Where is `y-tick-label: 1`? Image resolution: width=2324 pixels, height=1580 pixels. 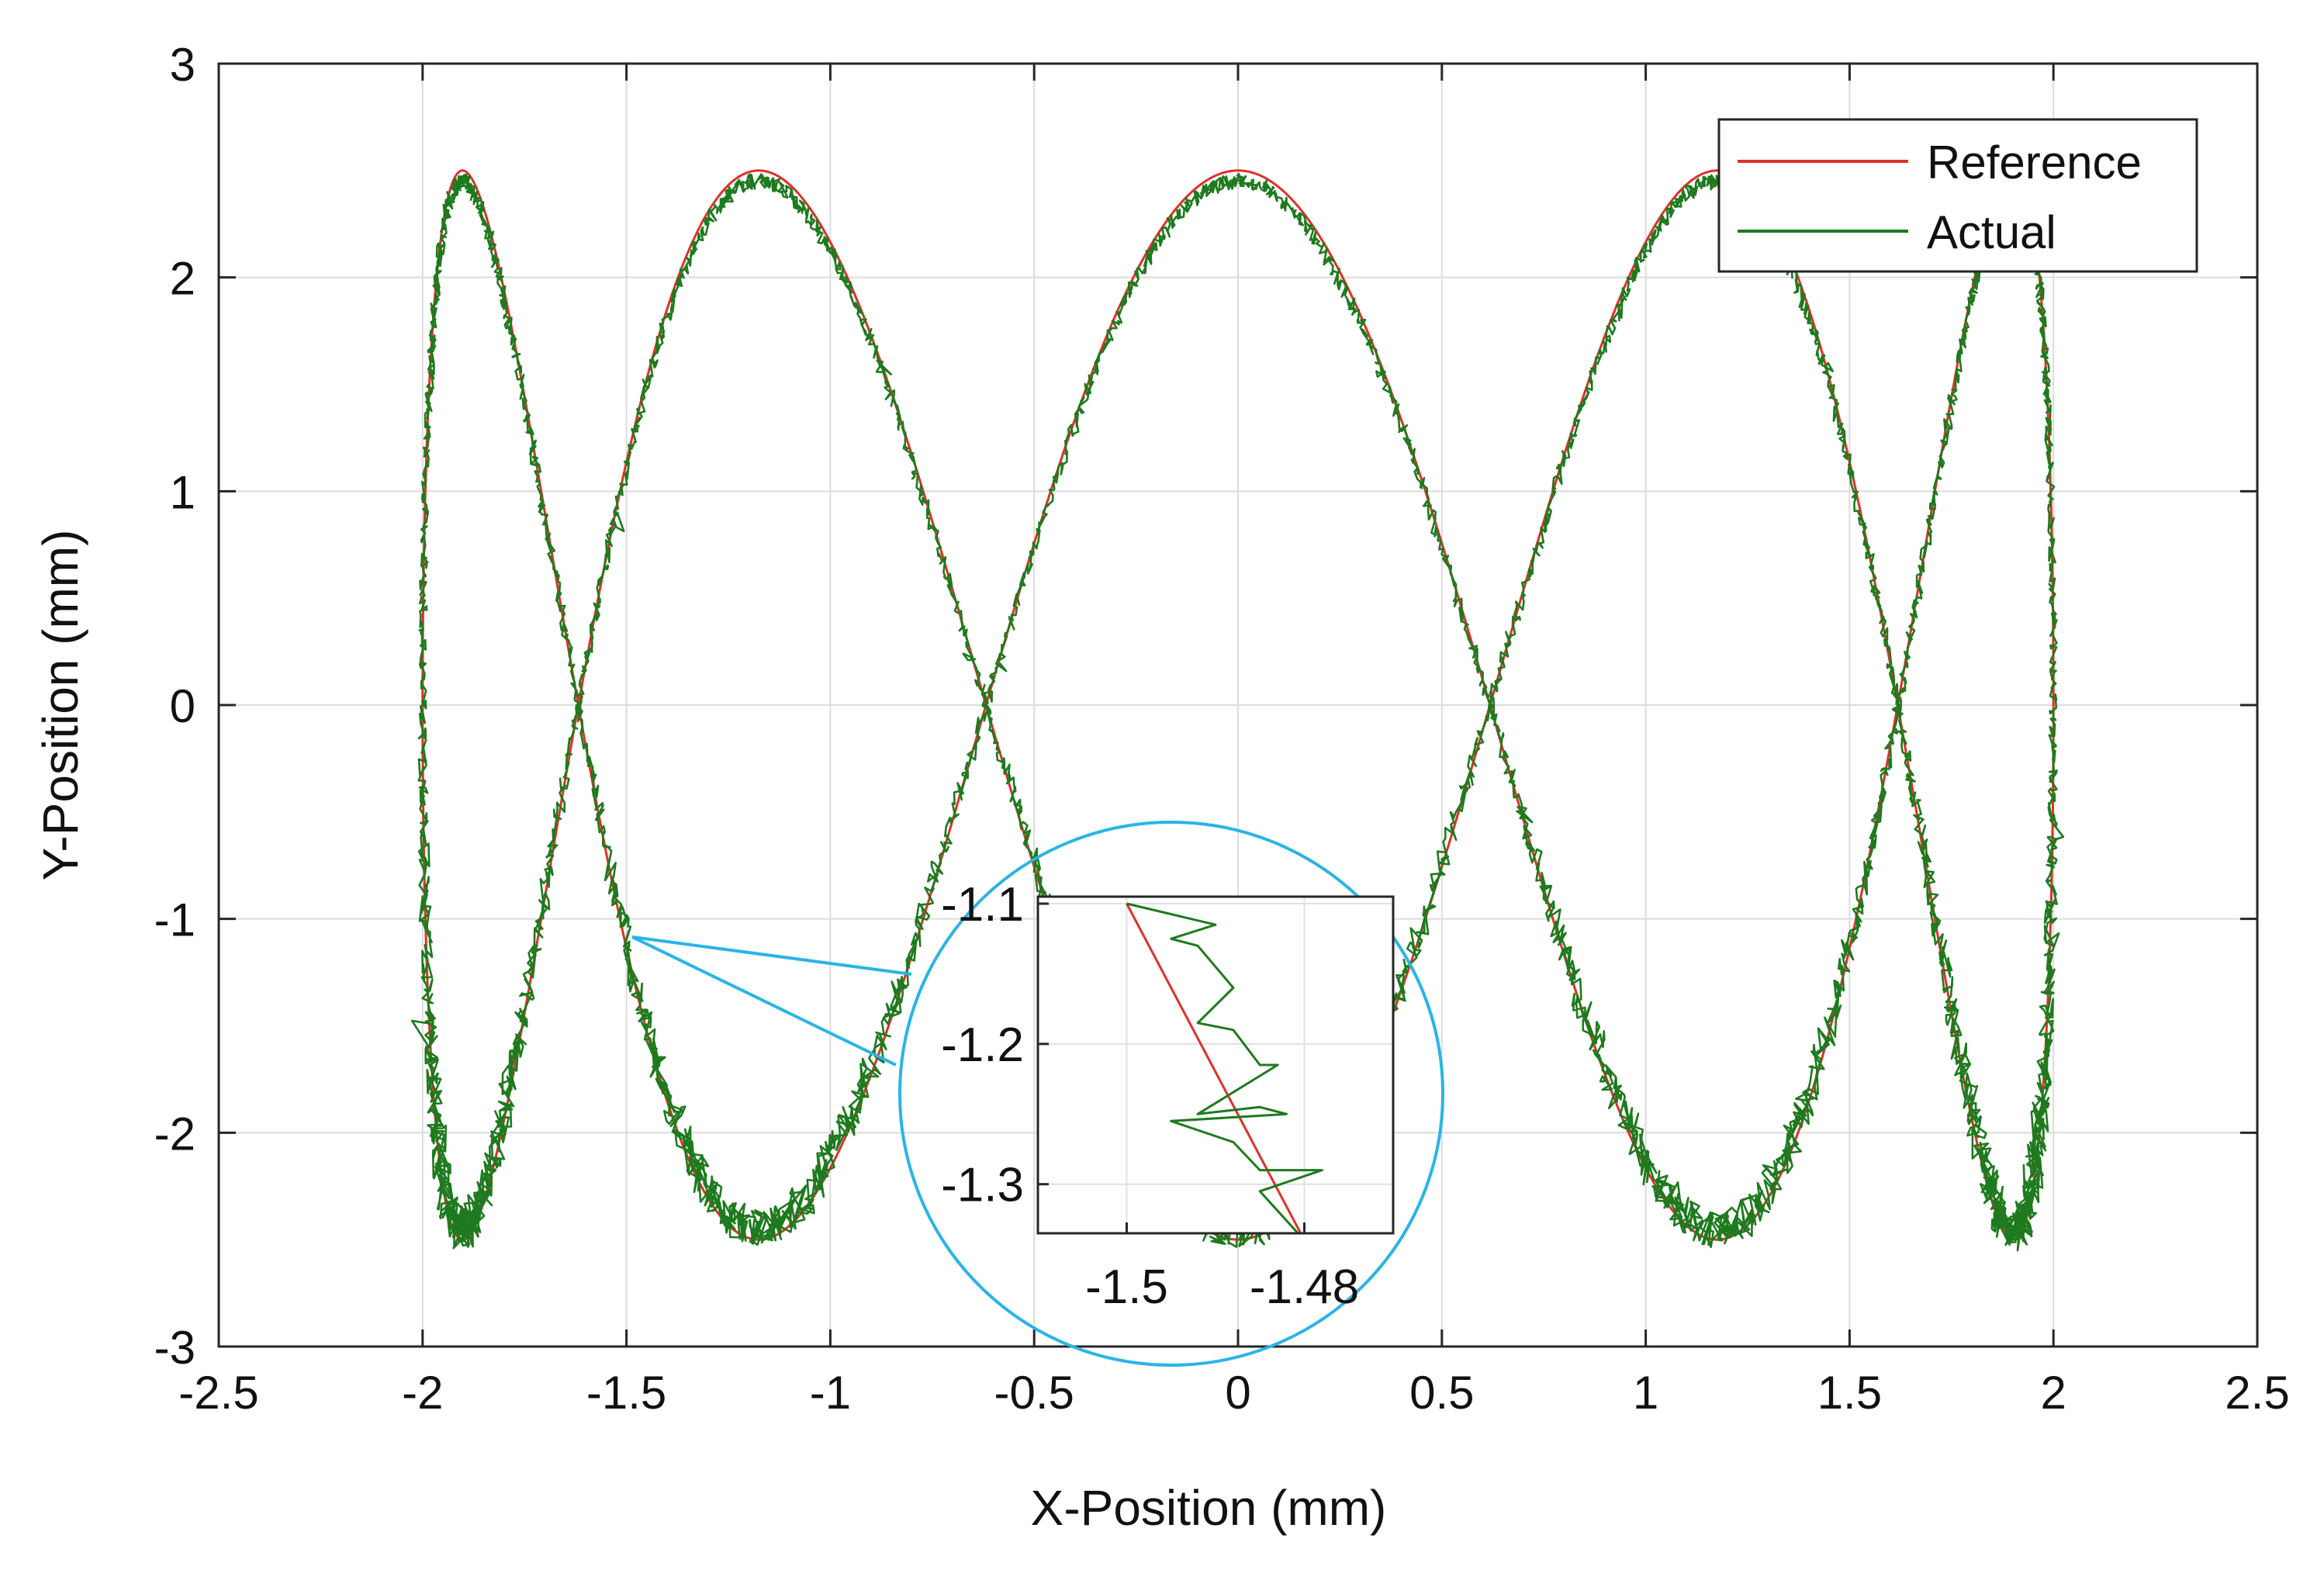
y-tick-label: 1 is located at coordinates (182, 492).